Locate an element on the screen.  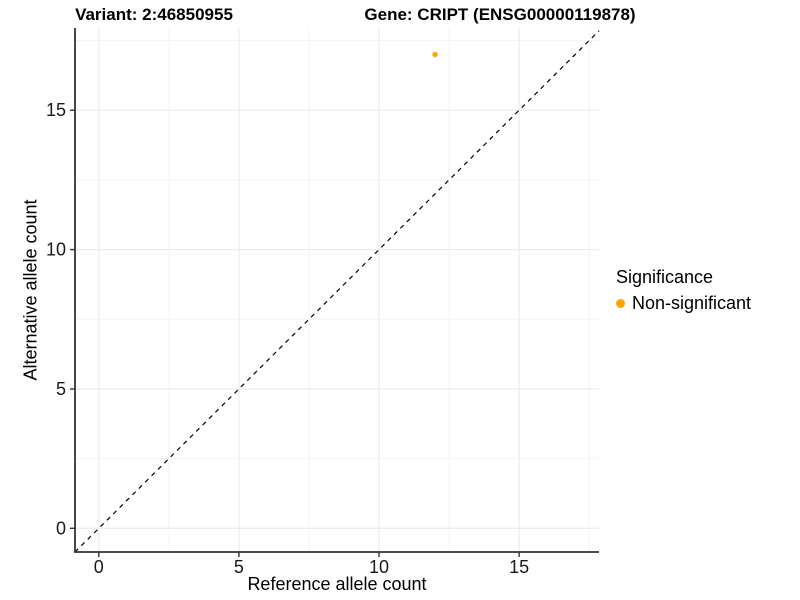
y-axis-tick-label: 0 is located at coordinates (61, 528).